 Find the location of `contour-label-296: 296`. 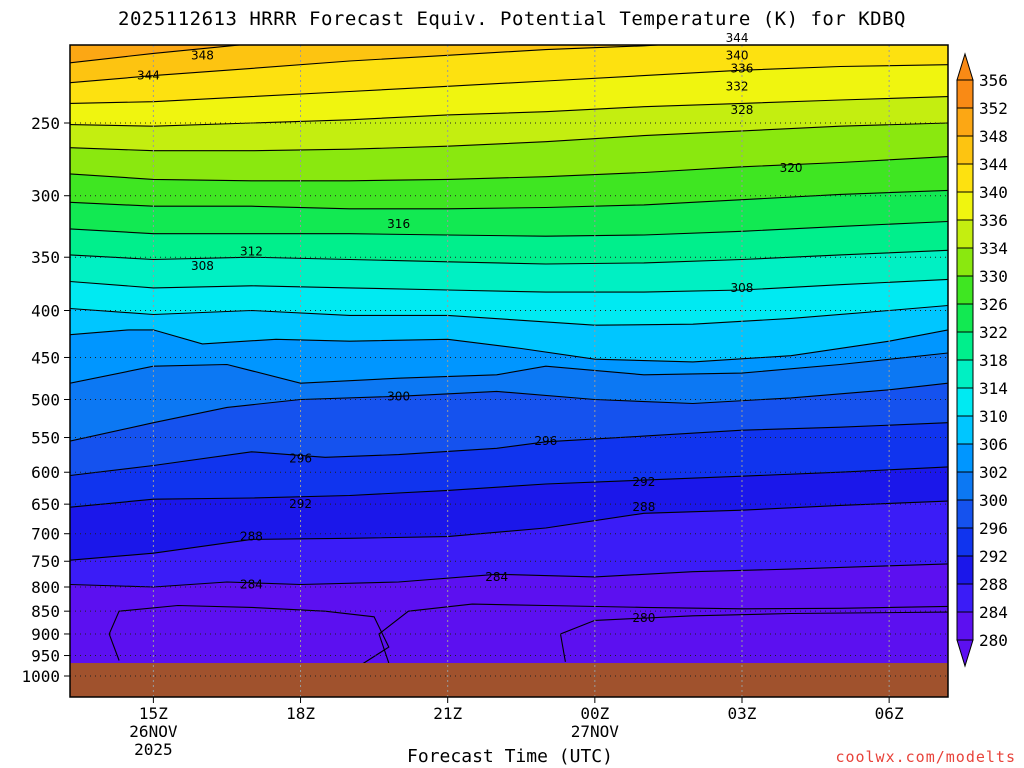

contour-label-296: 296 is located at coordinates (545, 441).